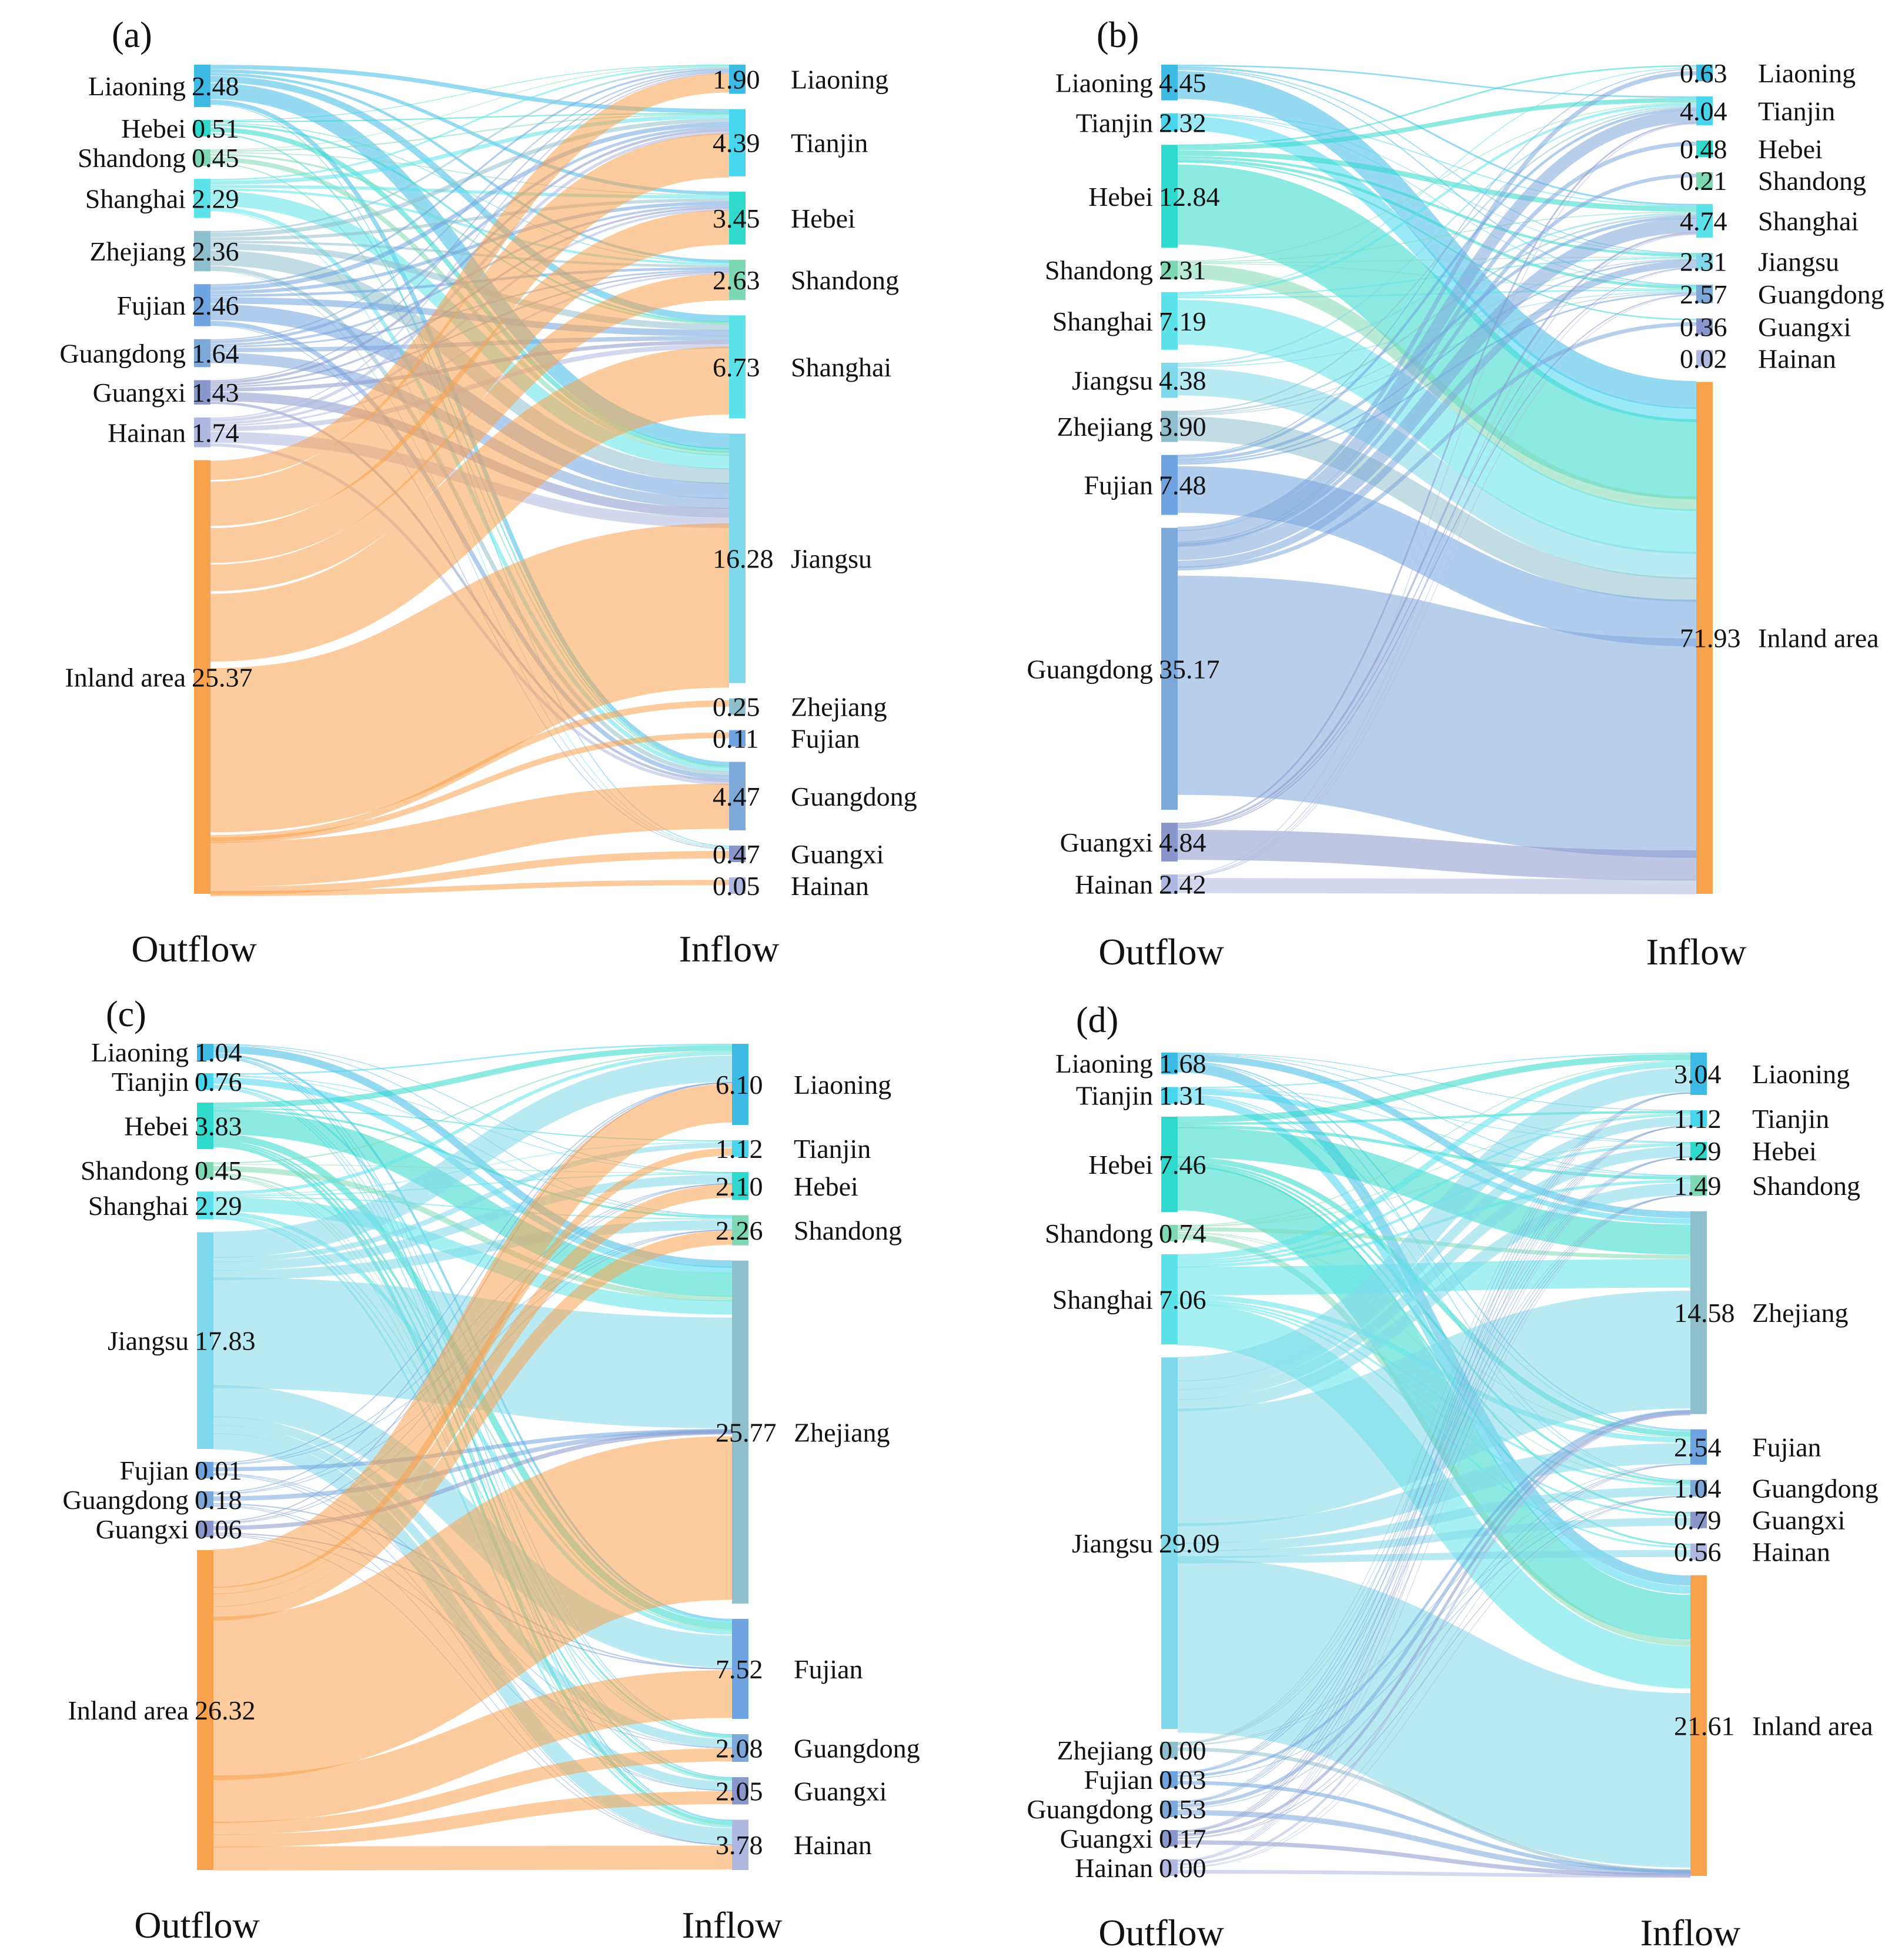 The height and width of the screenshot is (1960, 1885). What do you see at coordinates (470, 872) in the screenshot?
I see `flow-inland-area-to-guangxi` at bounding box center [470, 872].